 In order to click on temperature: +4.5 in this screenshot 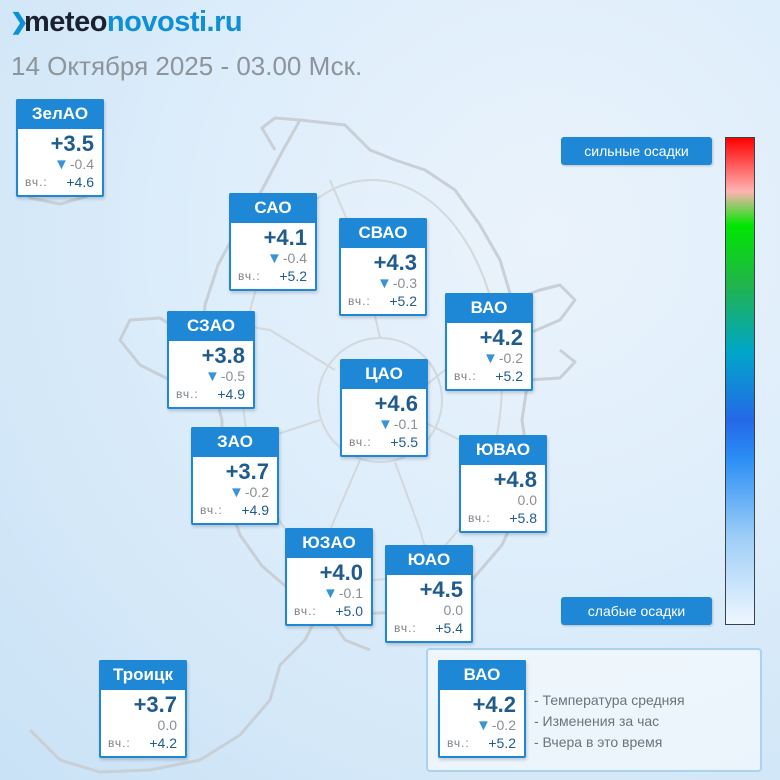, I will do `click(441, 589)`.